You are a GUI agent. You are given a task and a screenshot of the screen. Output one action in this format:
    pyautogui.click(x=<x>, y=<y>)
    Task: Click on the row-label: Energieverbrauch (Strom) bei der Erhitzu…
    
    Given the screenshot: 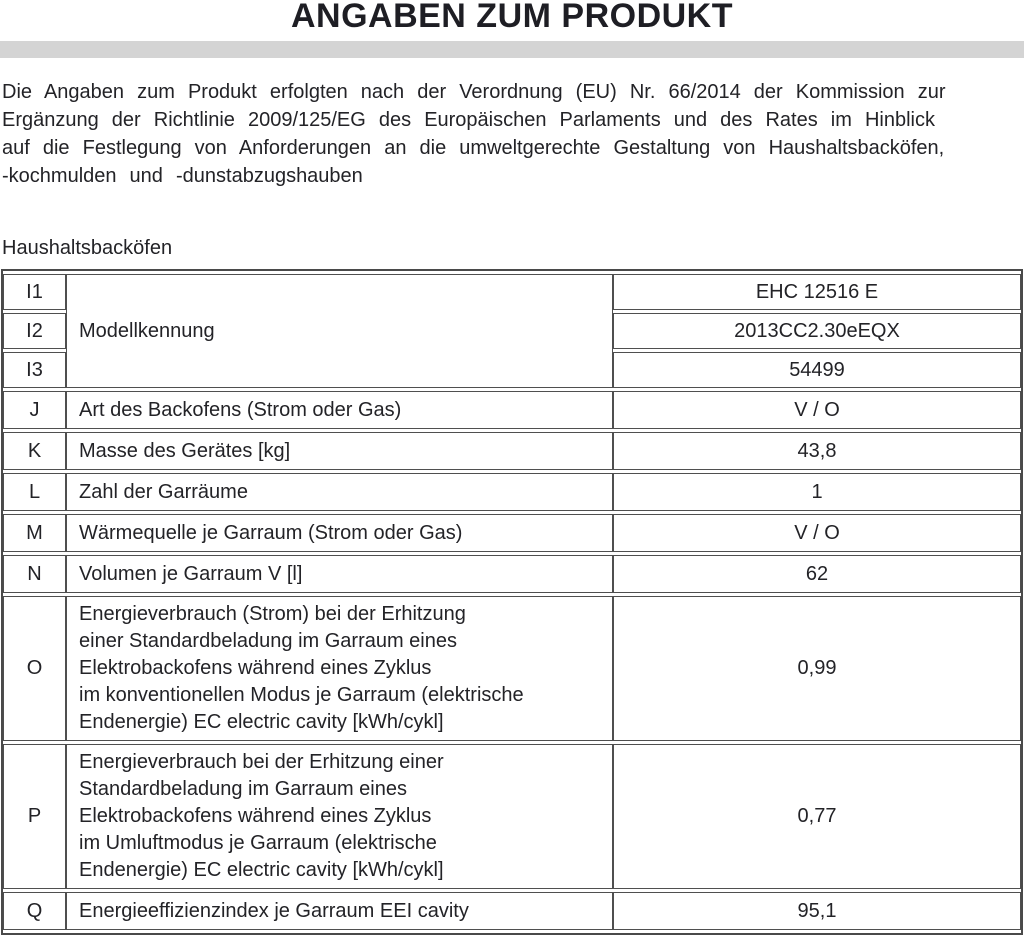 What is the action you would take?
    pyautogui.click(x=339, y=668)
    